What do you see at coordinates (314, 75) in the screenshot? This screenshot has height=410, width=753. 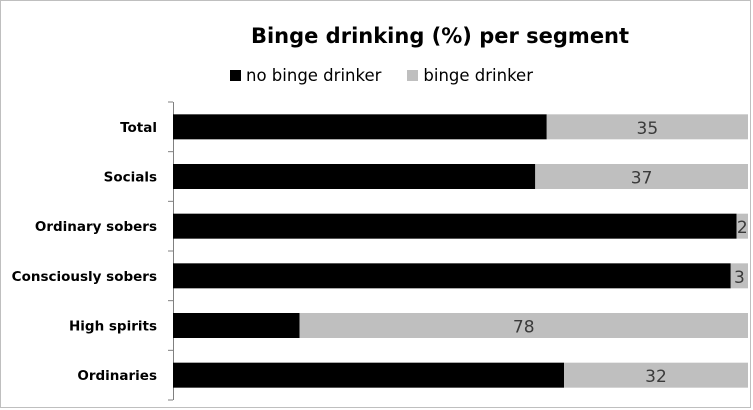 I see `legend-label-no-binge: no binge drinker` at bounding box center [314, 75].